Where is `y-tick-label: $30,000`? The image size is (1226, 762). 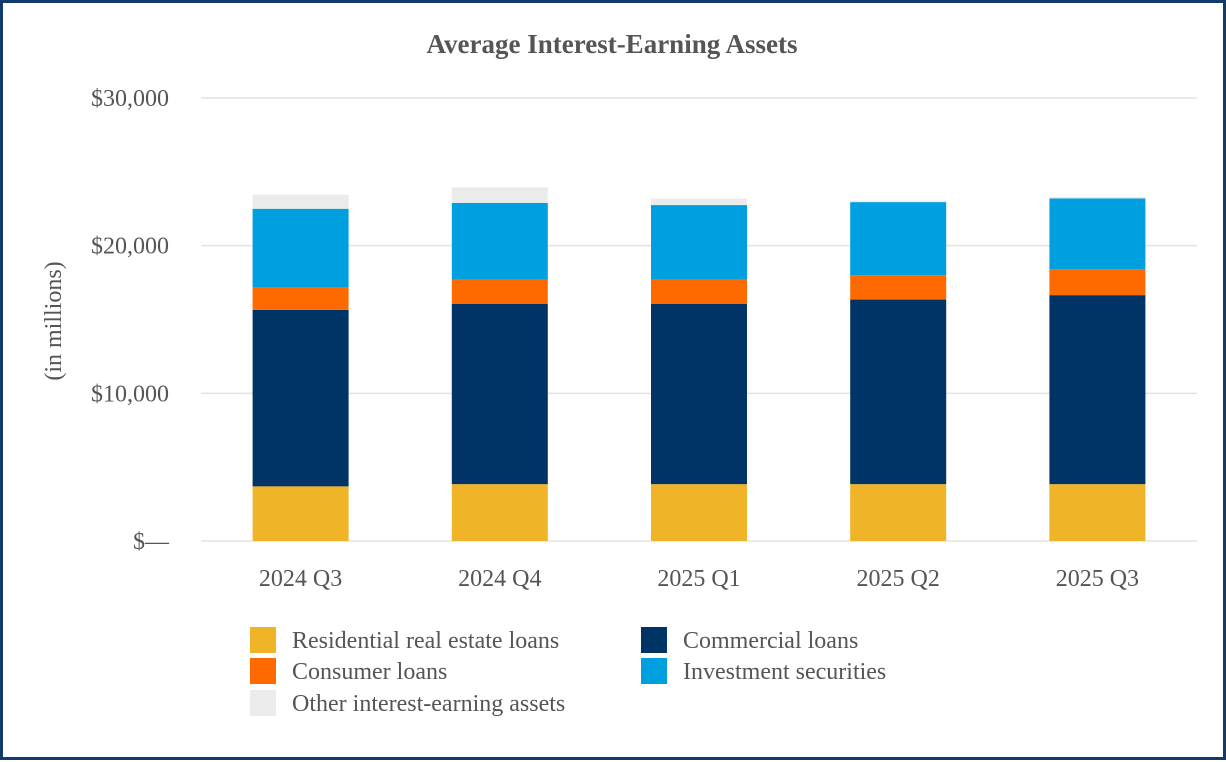
y-tick-label: $30,000 is located at coordinates (130, 99).